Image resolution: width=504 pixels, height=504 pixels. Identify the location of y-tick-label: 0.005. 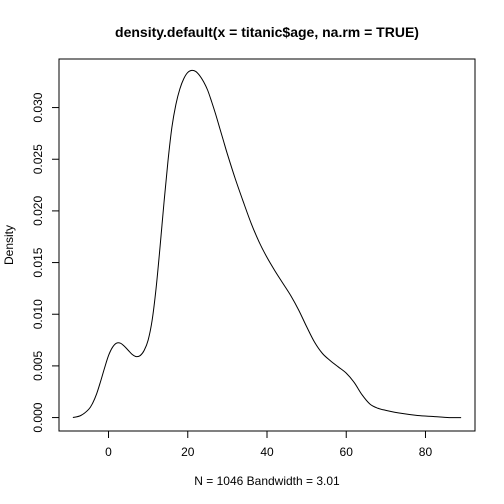
(38, 366).